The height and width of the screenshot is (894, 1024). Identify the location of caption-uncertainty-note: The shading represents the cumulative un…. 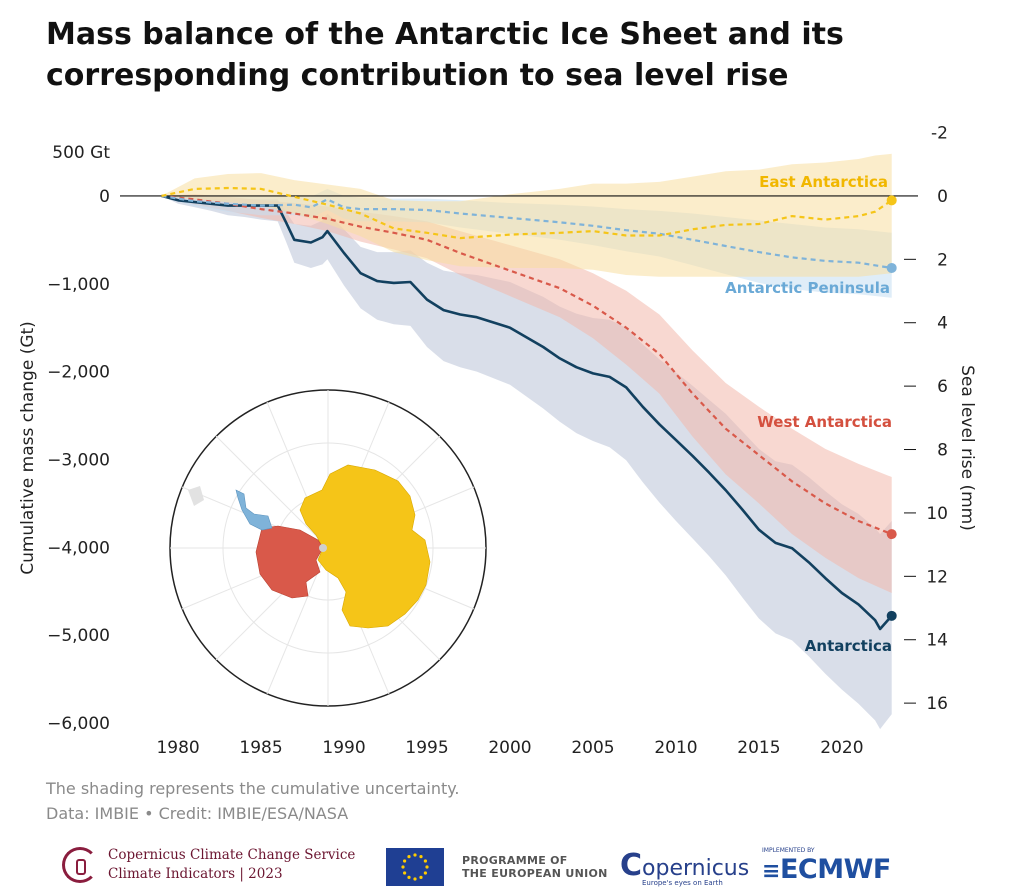
(253, 788).